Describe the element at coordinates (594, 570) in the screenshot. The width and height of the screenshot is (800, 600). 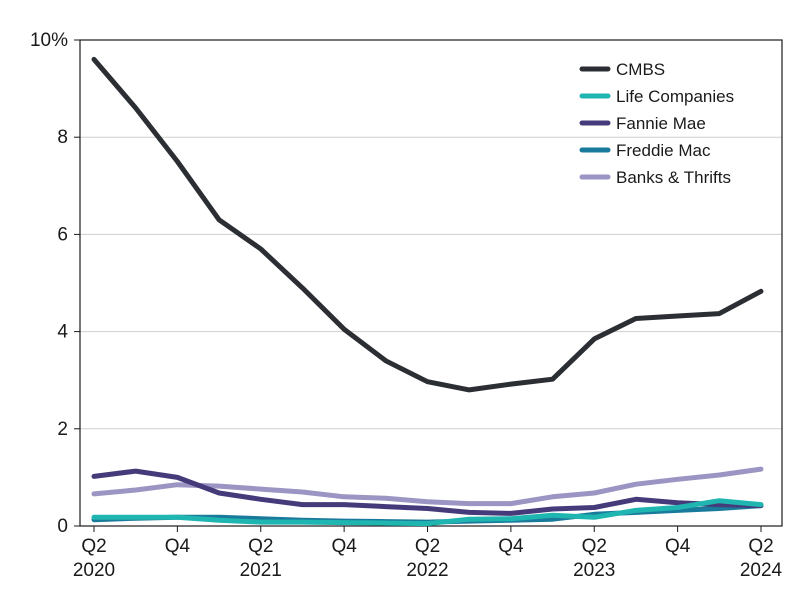
I see `x-tick-year-label: 2023` at that location.